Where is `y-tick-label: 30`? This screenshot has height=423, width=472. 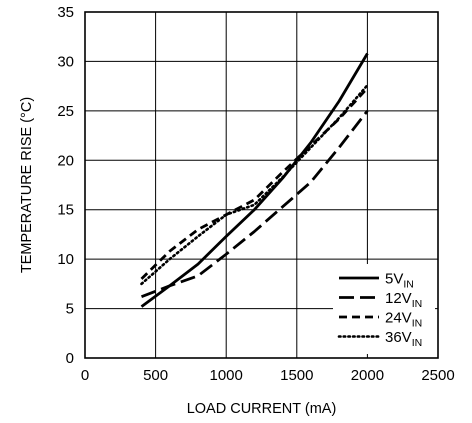 y-tick-label: 30 is located at coordinates (65, 61).